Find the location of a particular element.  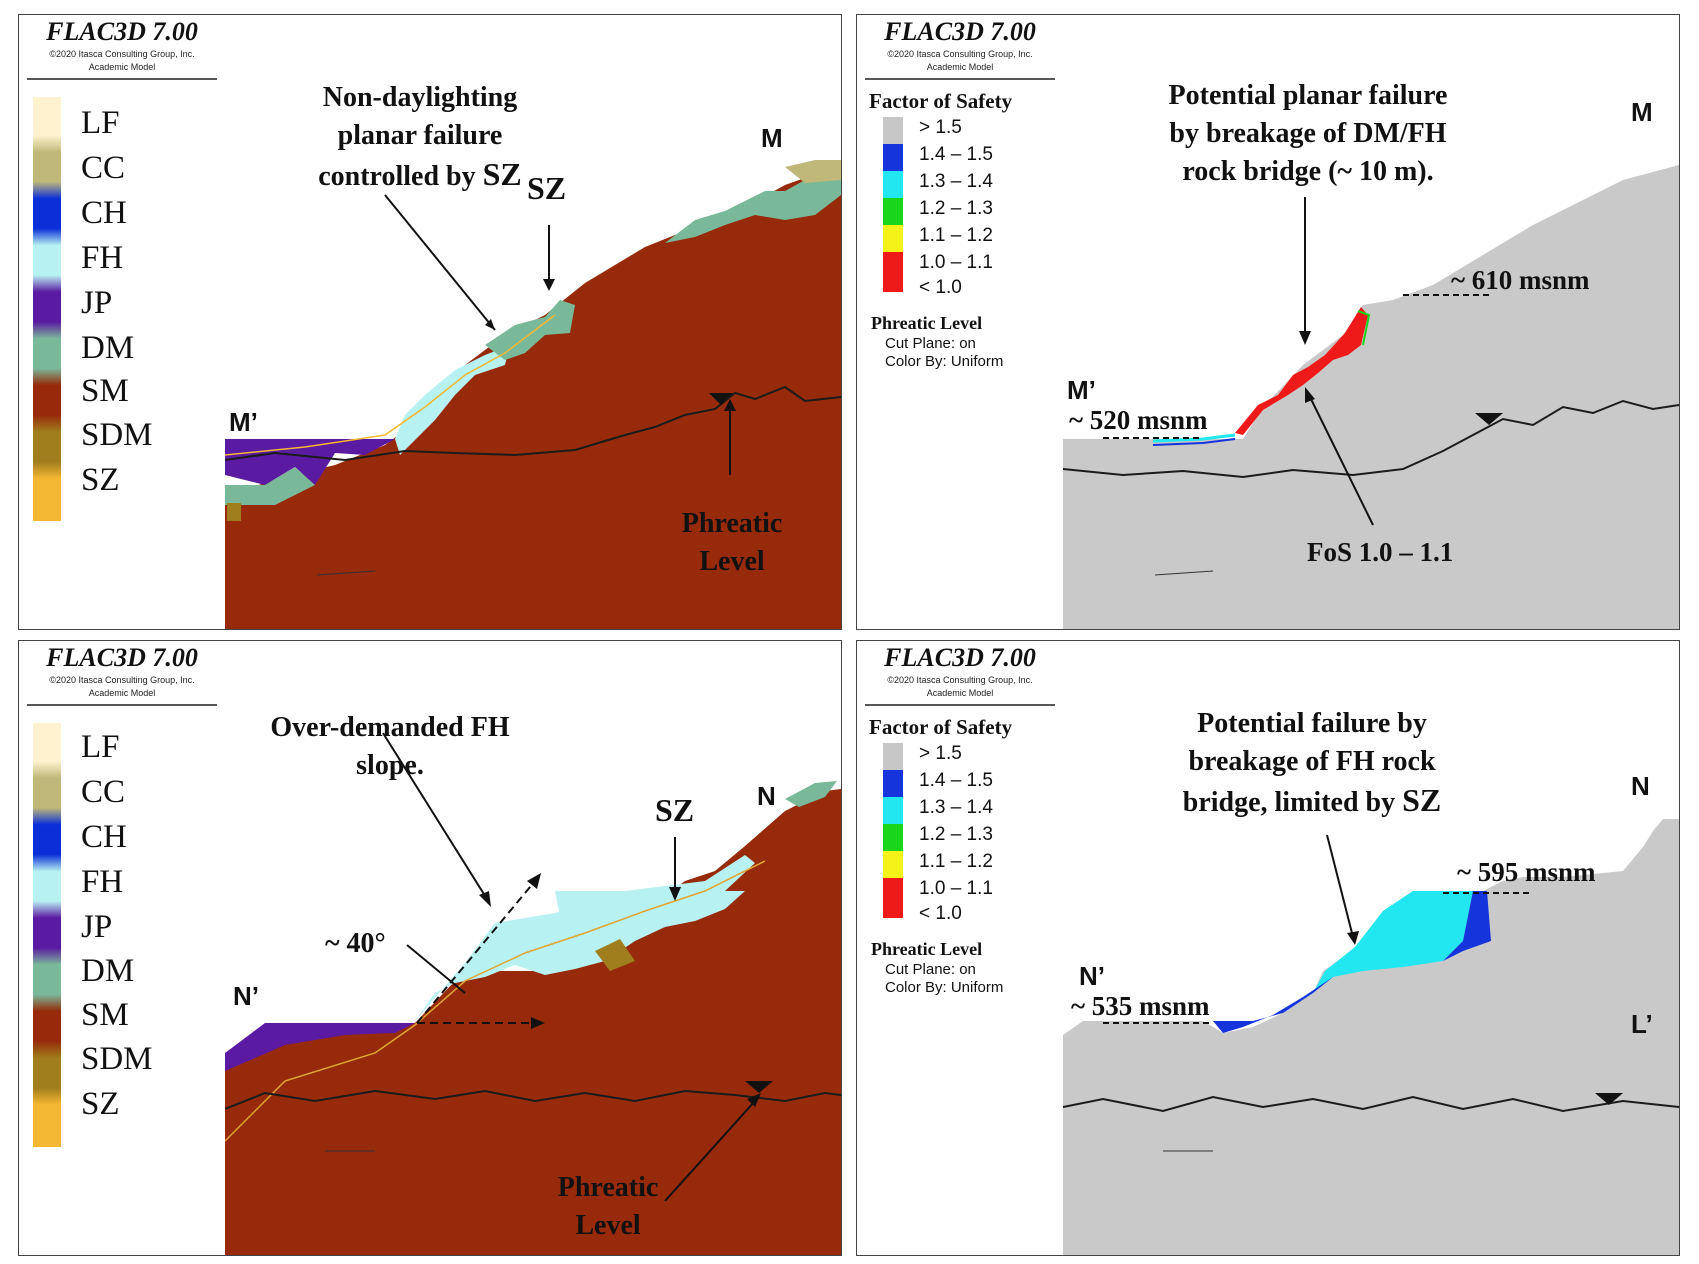

legend-label-sdm: SDM is located at coordinates (117, 435).